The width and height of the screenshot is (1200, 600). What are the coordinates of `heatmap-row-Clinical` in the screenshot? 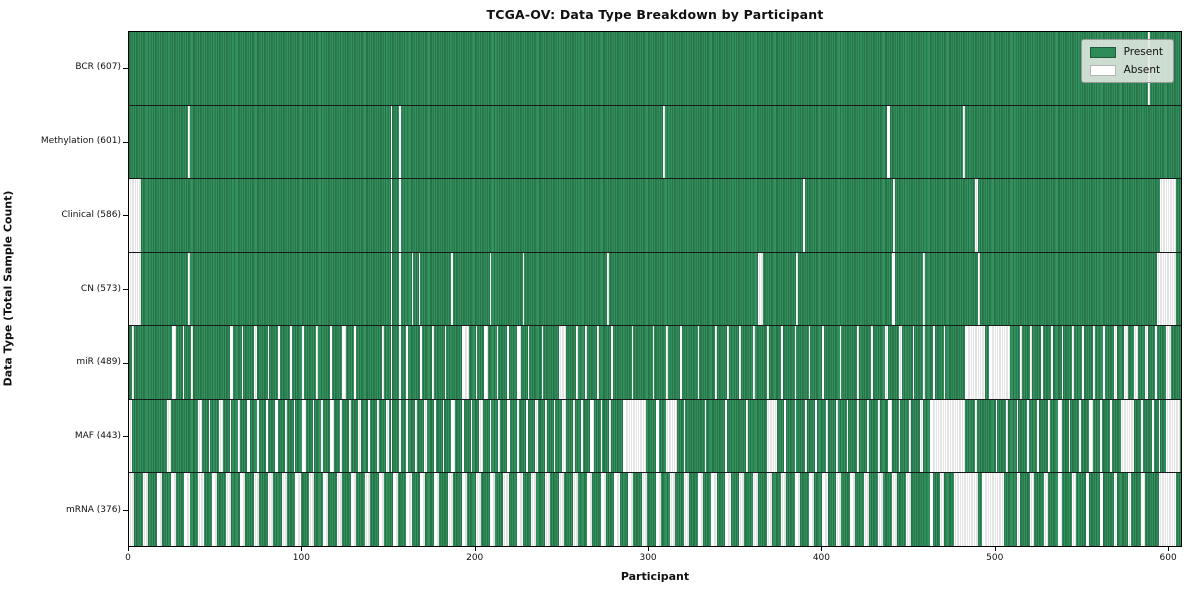 It's located at (655, 215).